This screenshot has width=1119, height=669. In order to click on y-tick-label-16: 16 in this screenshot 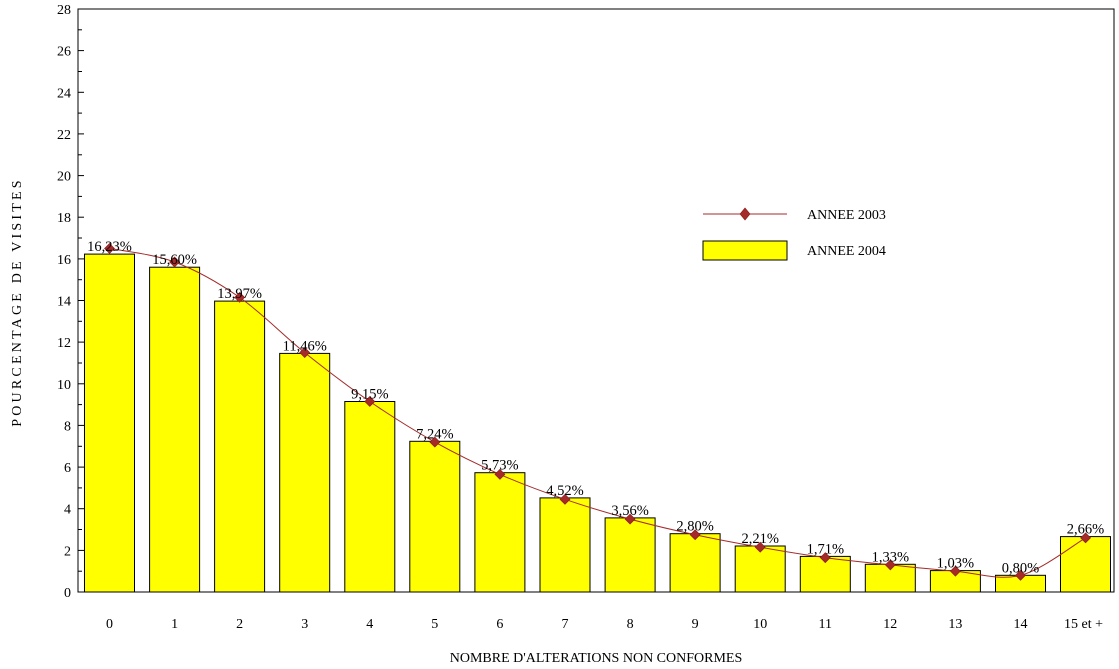, I will do `click(64, 260)`.